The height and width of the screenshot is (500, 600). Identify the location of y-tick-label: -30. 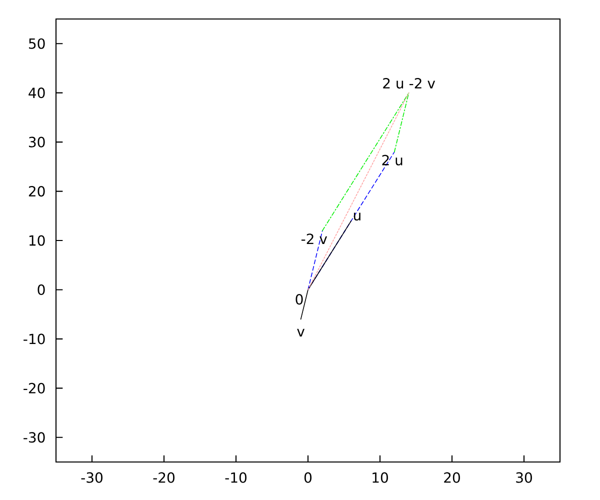
(34, 437).